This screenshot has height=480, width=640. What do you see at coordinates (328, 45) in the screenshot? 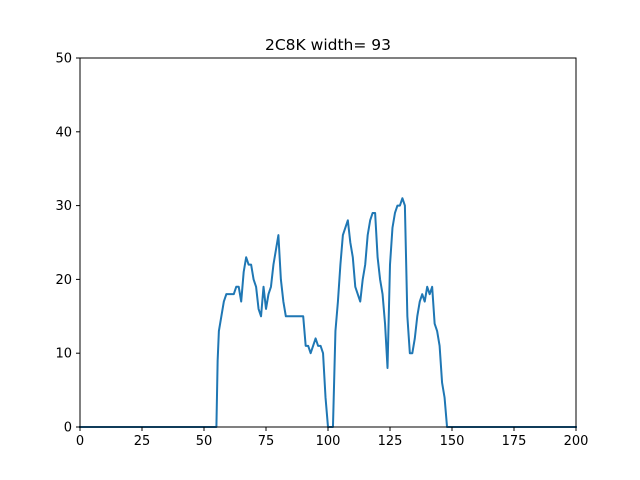
I see `chart-title: 2C8K width= 93` at bounding box center [328, 45].